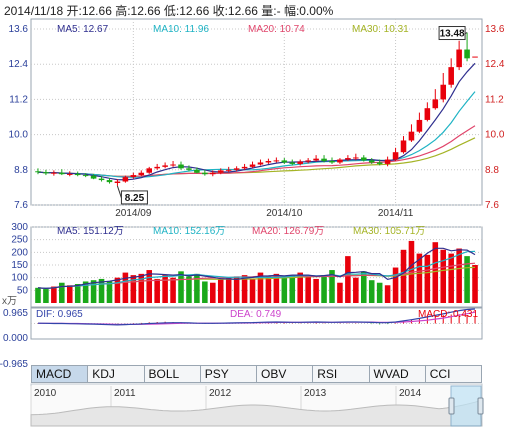 The height and width of the screenshot is (432, 507). What do you see at coordinates (19, 265) in the screenshot?
I see `volume-tick-label: 150` at bounding box center [19, 265].